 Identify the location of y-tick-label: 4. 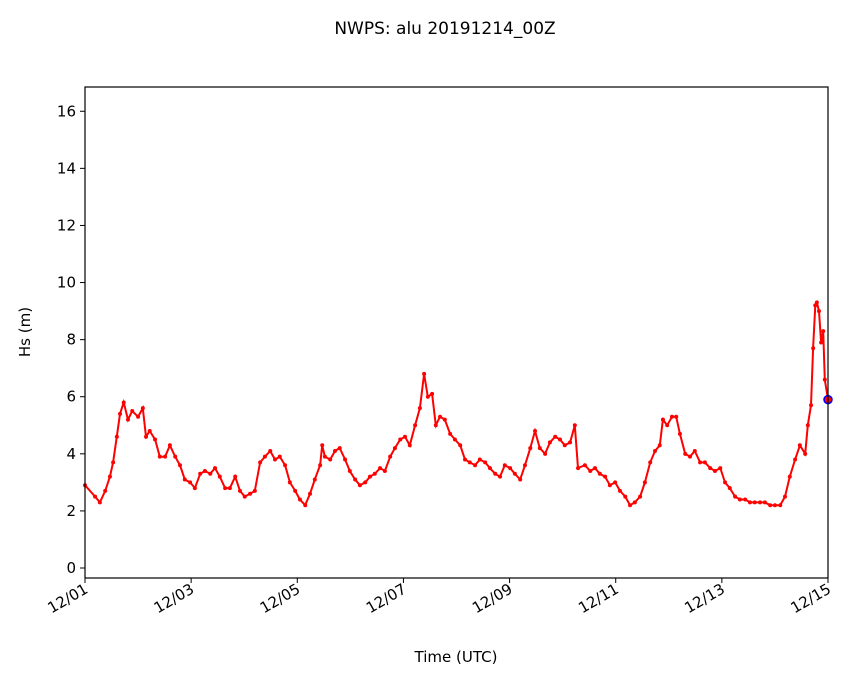
(71, 454).